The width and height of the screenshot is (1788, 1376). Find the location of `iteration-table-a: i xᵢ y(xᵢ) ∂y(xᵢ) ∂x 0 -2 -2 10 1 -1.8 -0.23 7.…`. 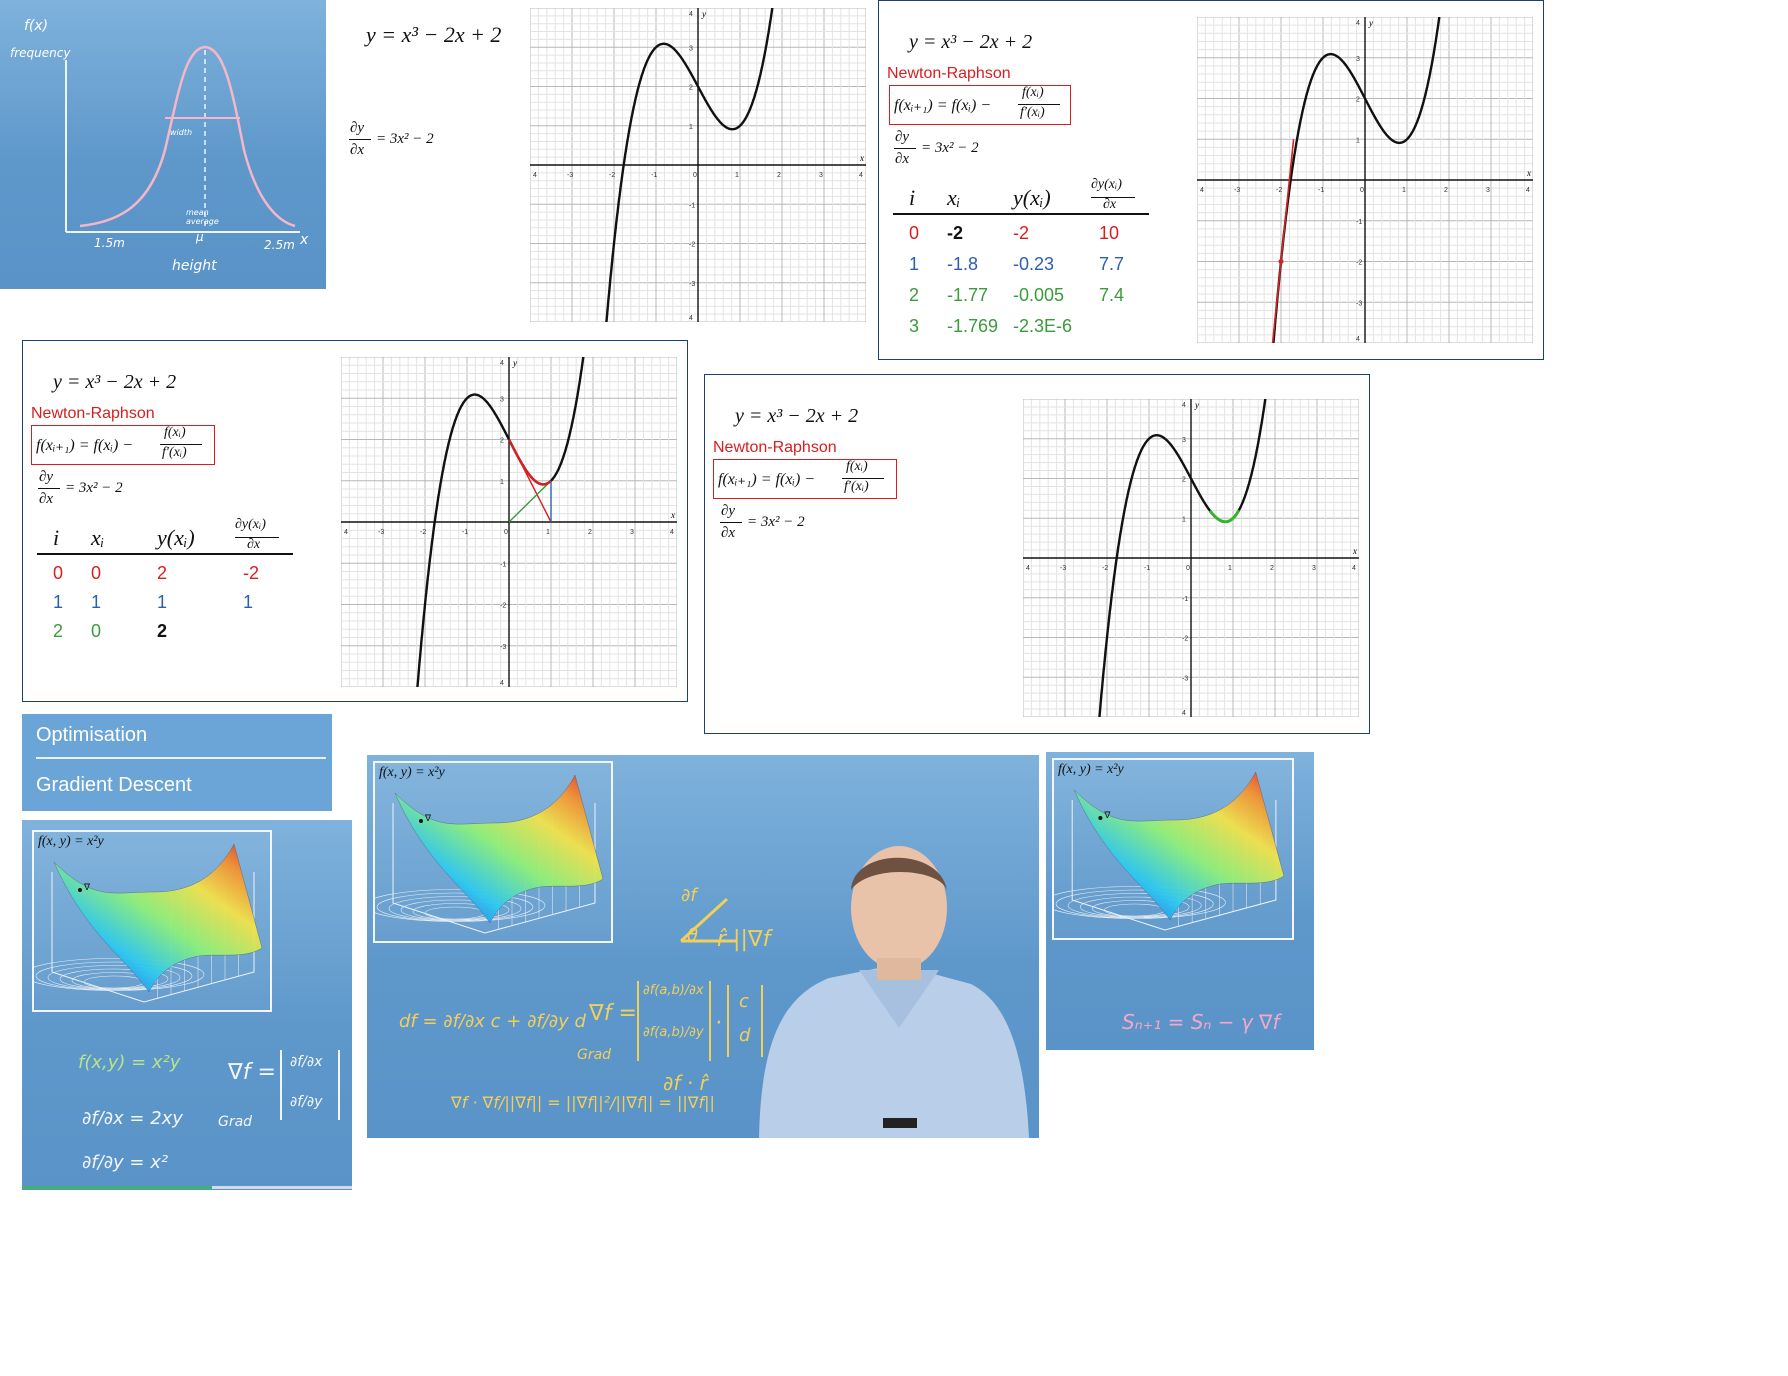

iteration-table-a: i xᵢ y(xᵢ) ∂y(xᵢ) ∂x 0 -2 -2 10 1 -1.8 -0.23 7.… is located at coordinates (1028, 265).